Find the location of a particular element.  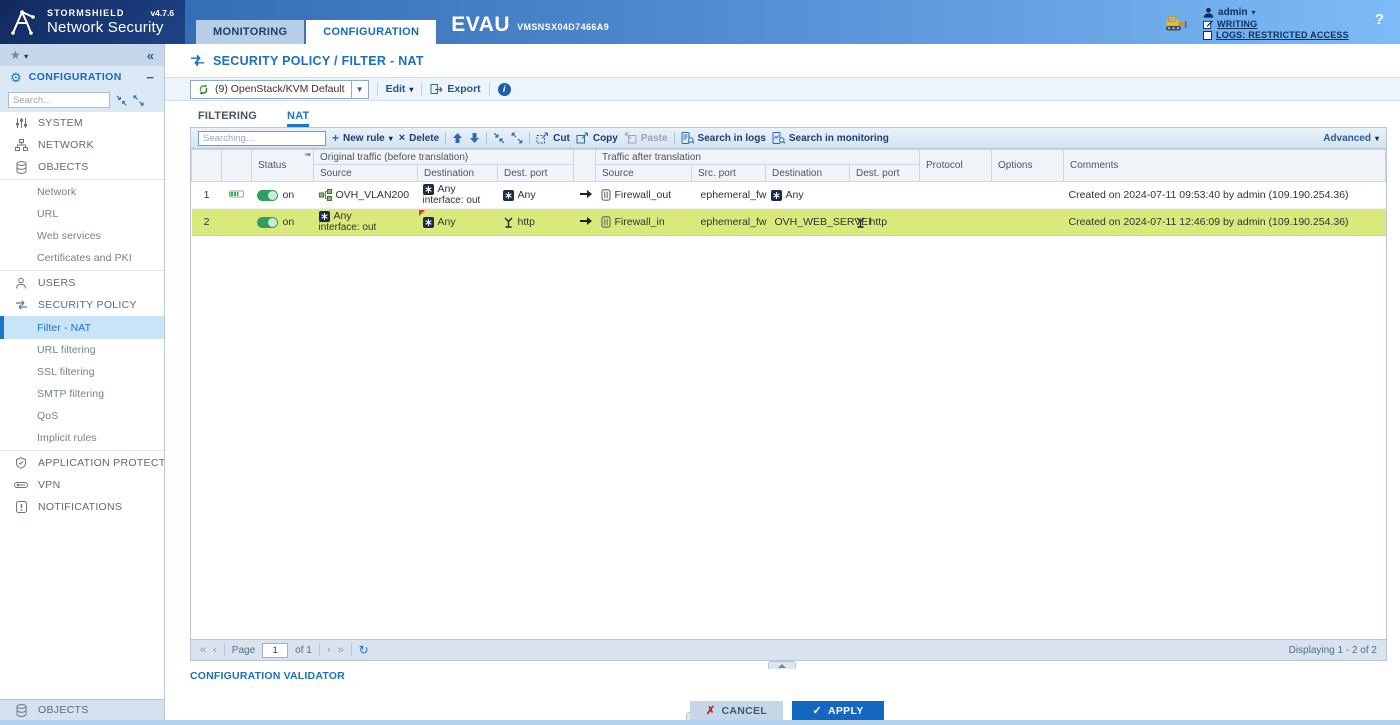

port-object-icon is located at coordinates (508, 222).